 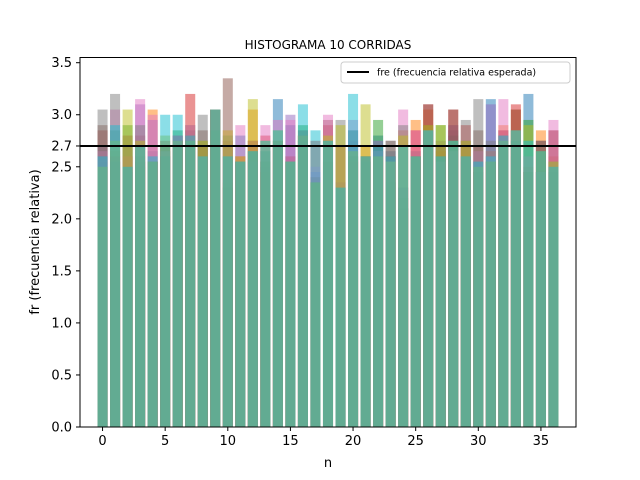 I want to click on y-tick-label: 3.0, so click(x=61, y=115).